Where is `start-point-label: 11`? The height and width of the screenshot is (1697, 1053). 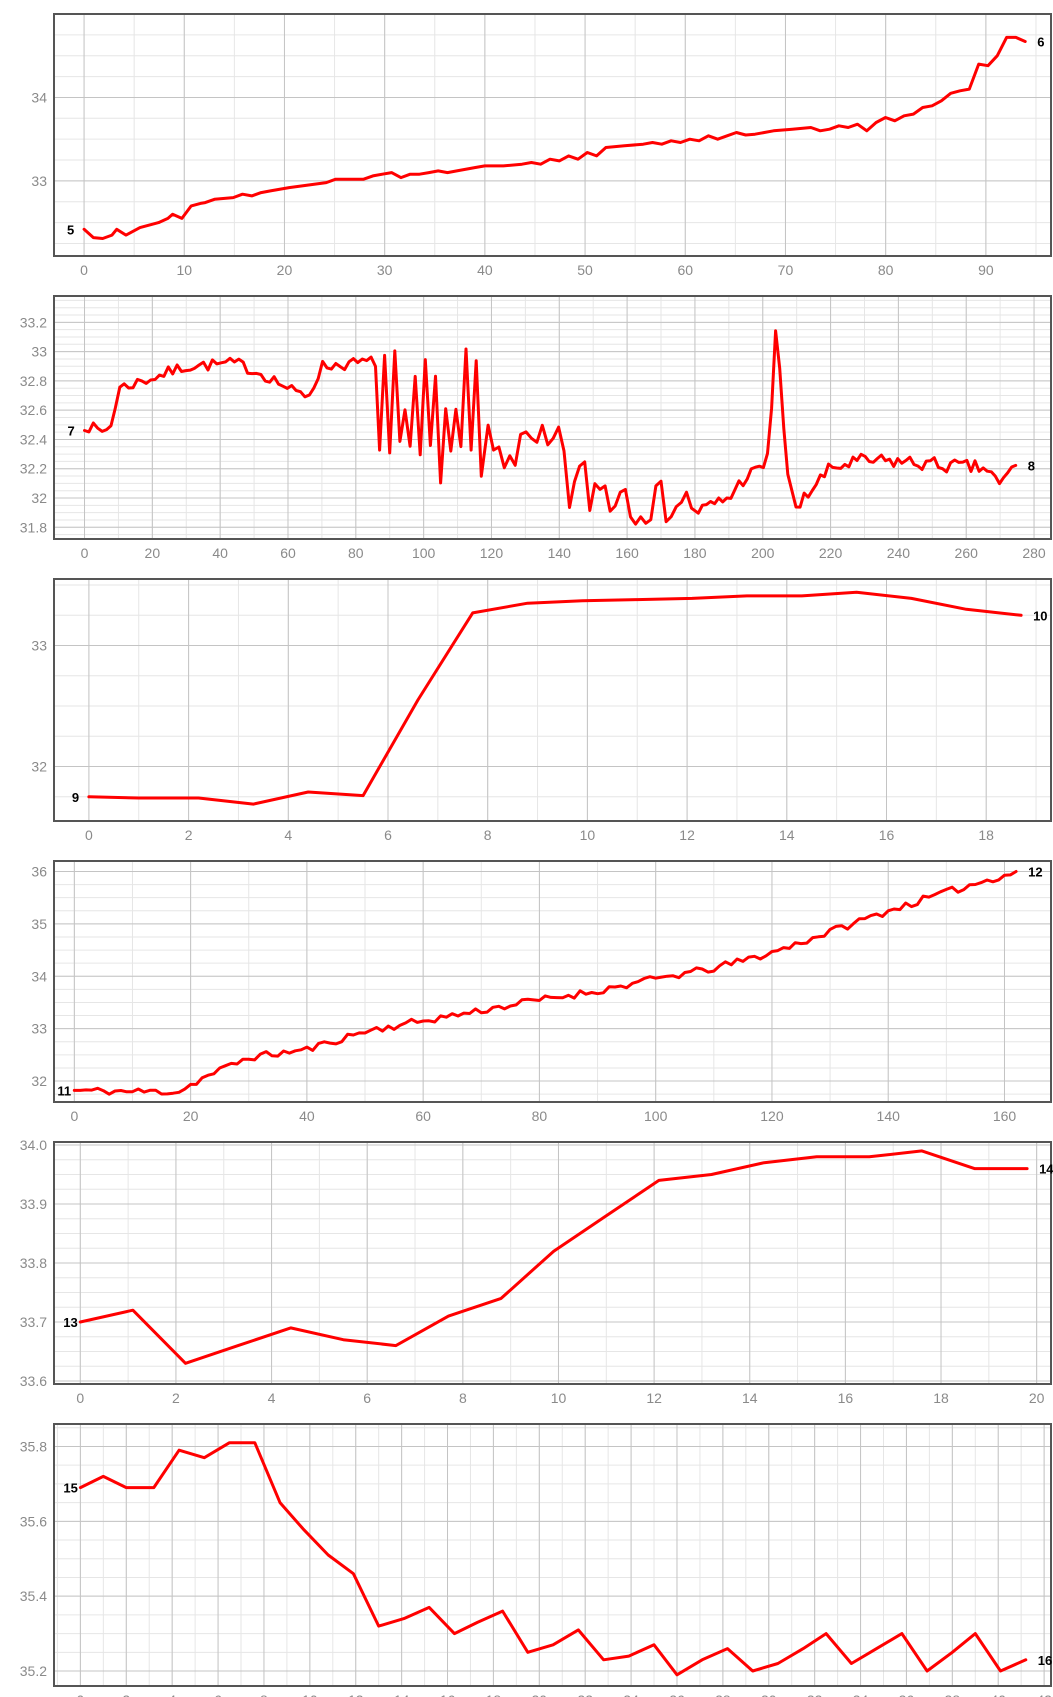
start-point-label: 11 is located at coordinates (64, 1090).